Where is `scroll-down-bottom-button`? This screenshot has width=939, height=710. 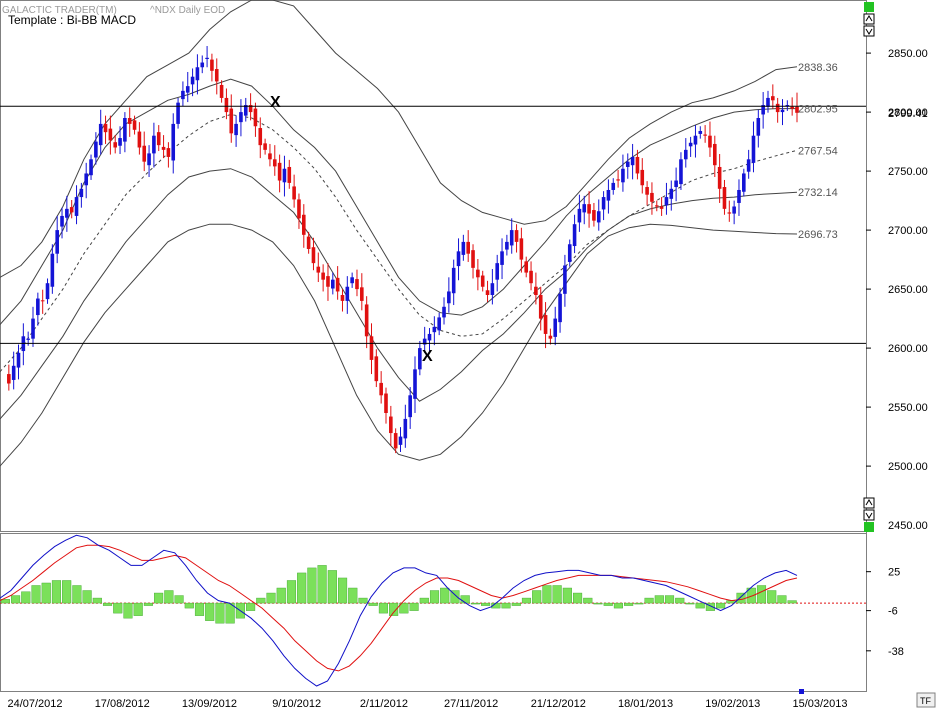 scroll-down-bottom-button is located at coordinates (869, 515).